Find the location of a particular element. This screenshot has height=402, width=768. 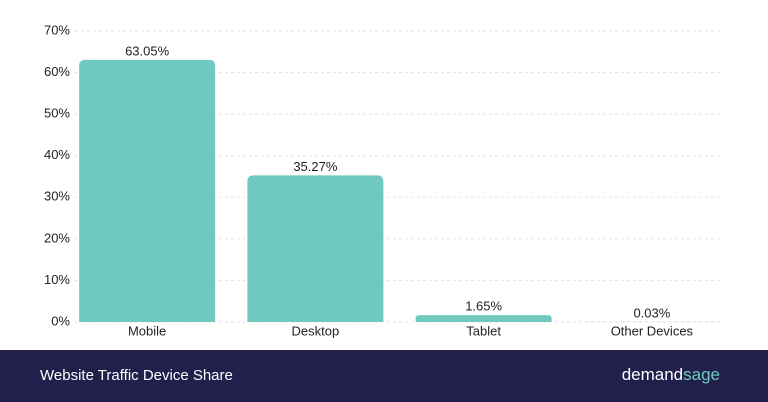

chart-title: Website Traffic Device Share is located at coordinates (136, 375).